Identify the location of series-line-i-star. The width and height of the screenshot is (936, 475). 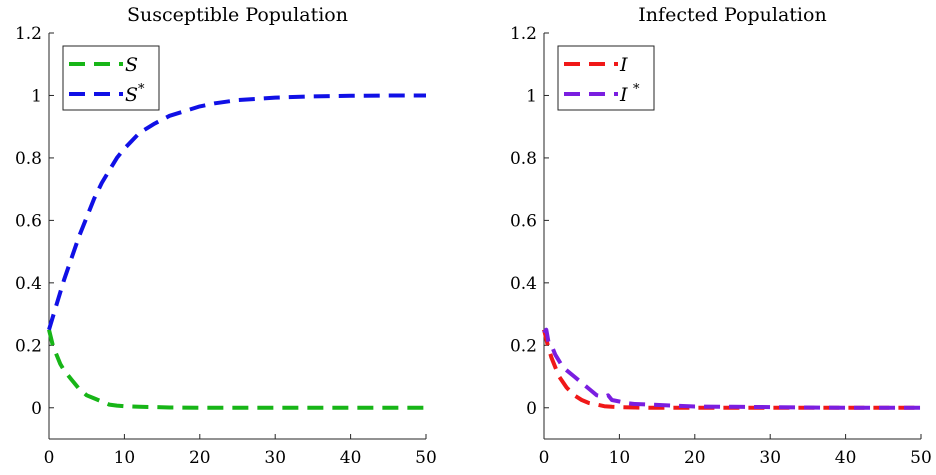
(731, 368).